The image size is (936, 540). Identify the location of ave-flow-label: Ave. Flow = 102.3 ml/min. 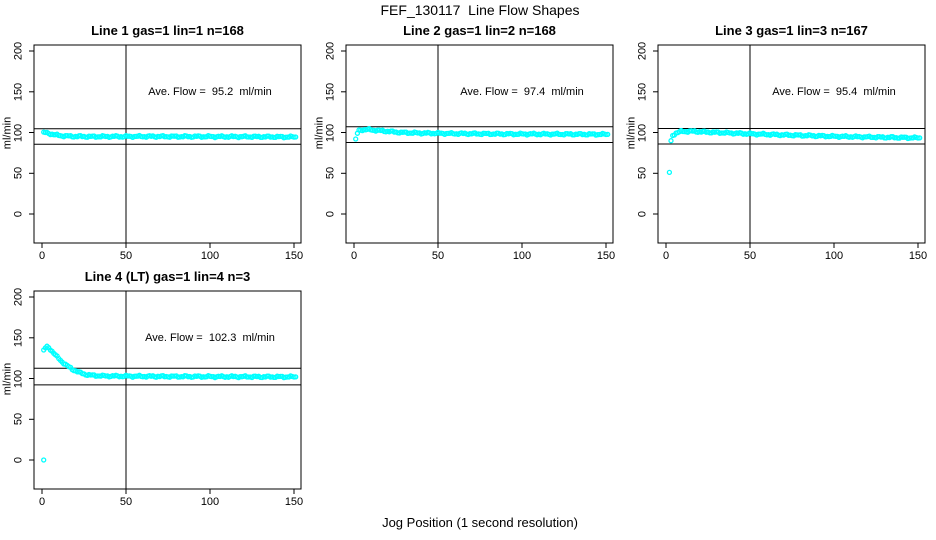
(210, 338).